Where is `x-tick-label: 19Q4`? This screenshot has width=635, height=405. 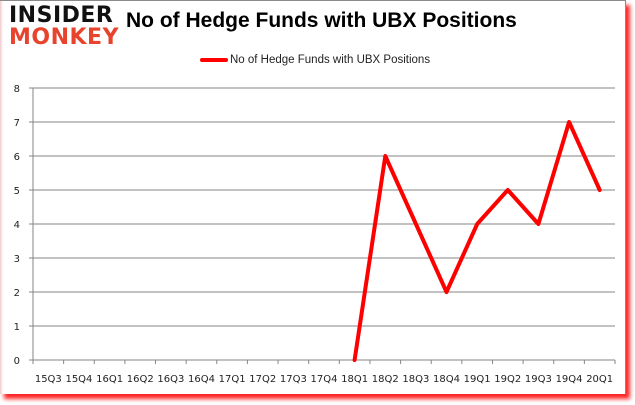 x-tick-label: 19Q4 is located at coordinates (569, 379).